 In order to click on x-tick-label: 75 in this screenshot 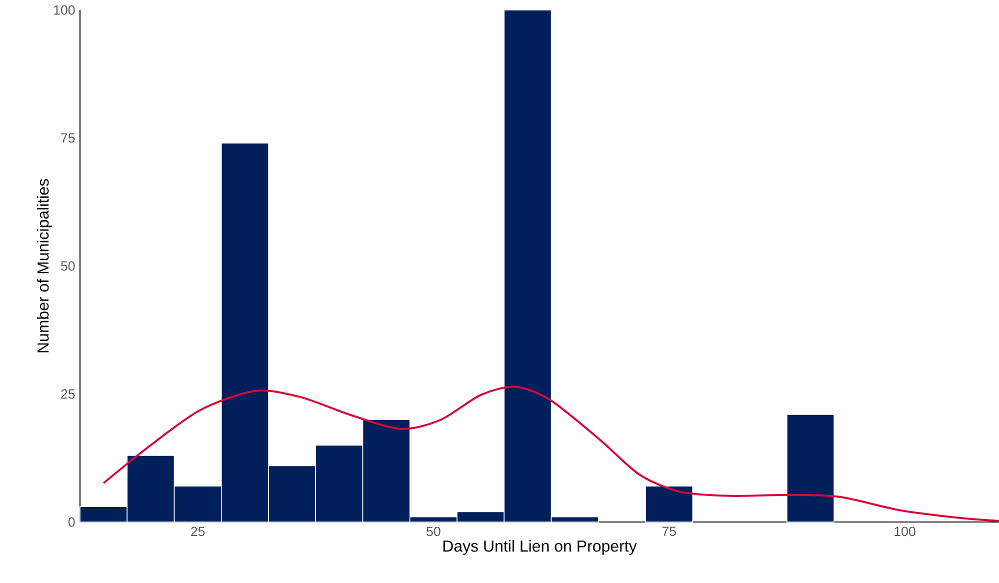, I will do `click(669, 531)`.